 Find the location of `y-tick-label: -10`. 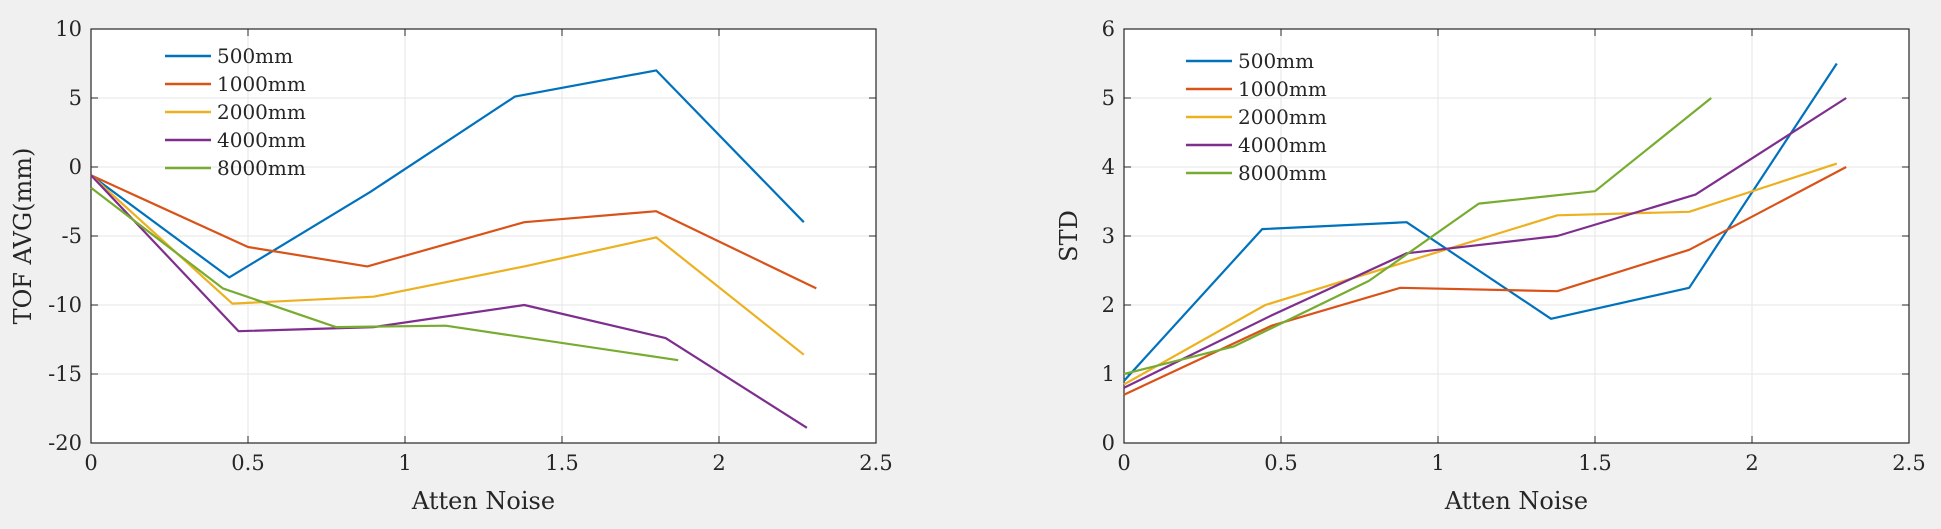

y-tick-label: -10 is located at coordinates (65, 305).